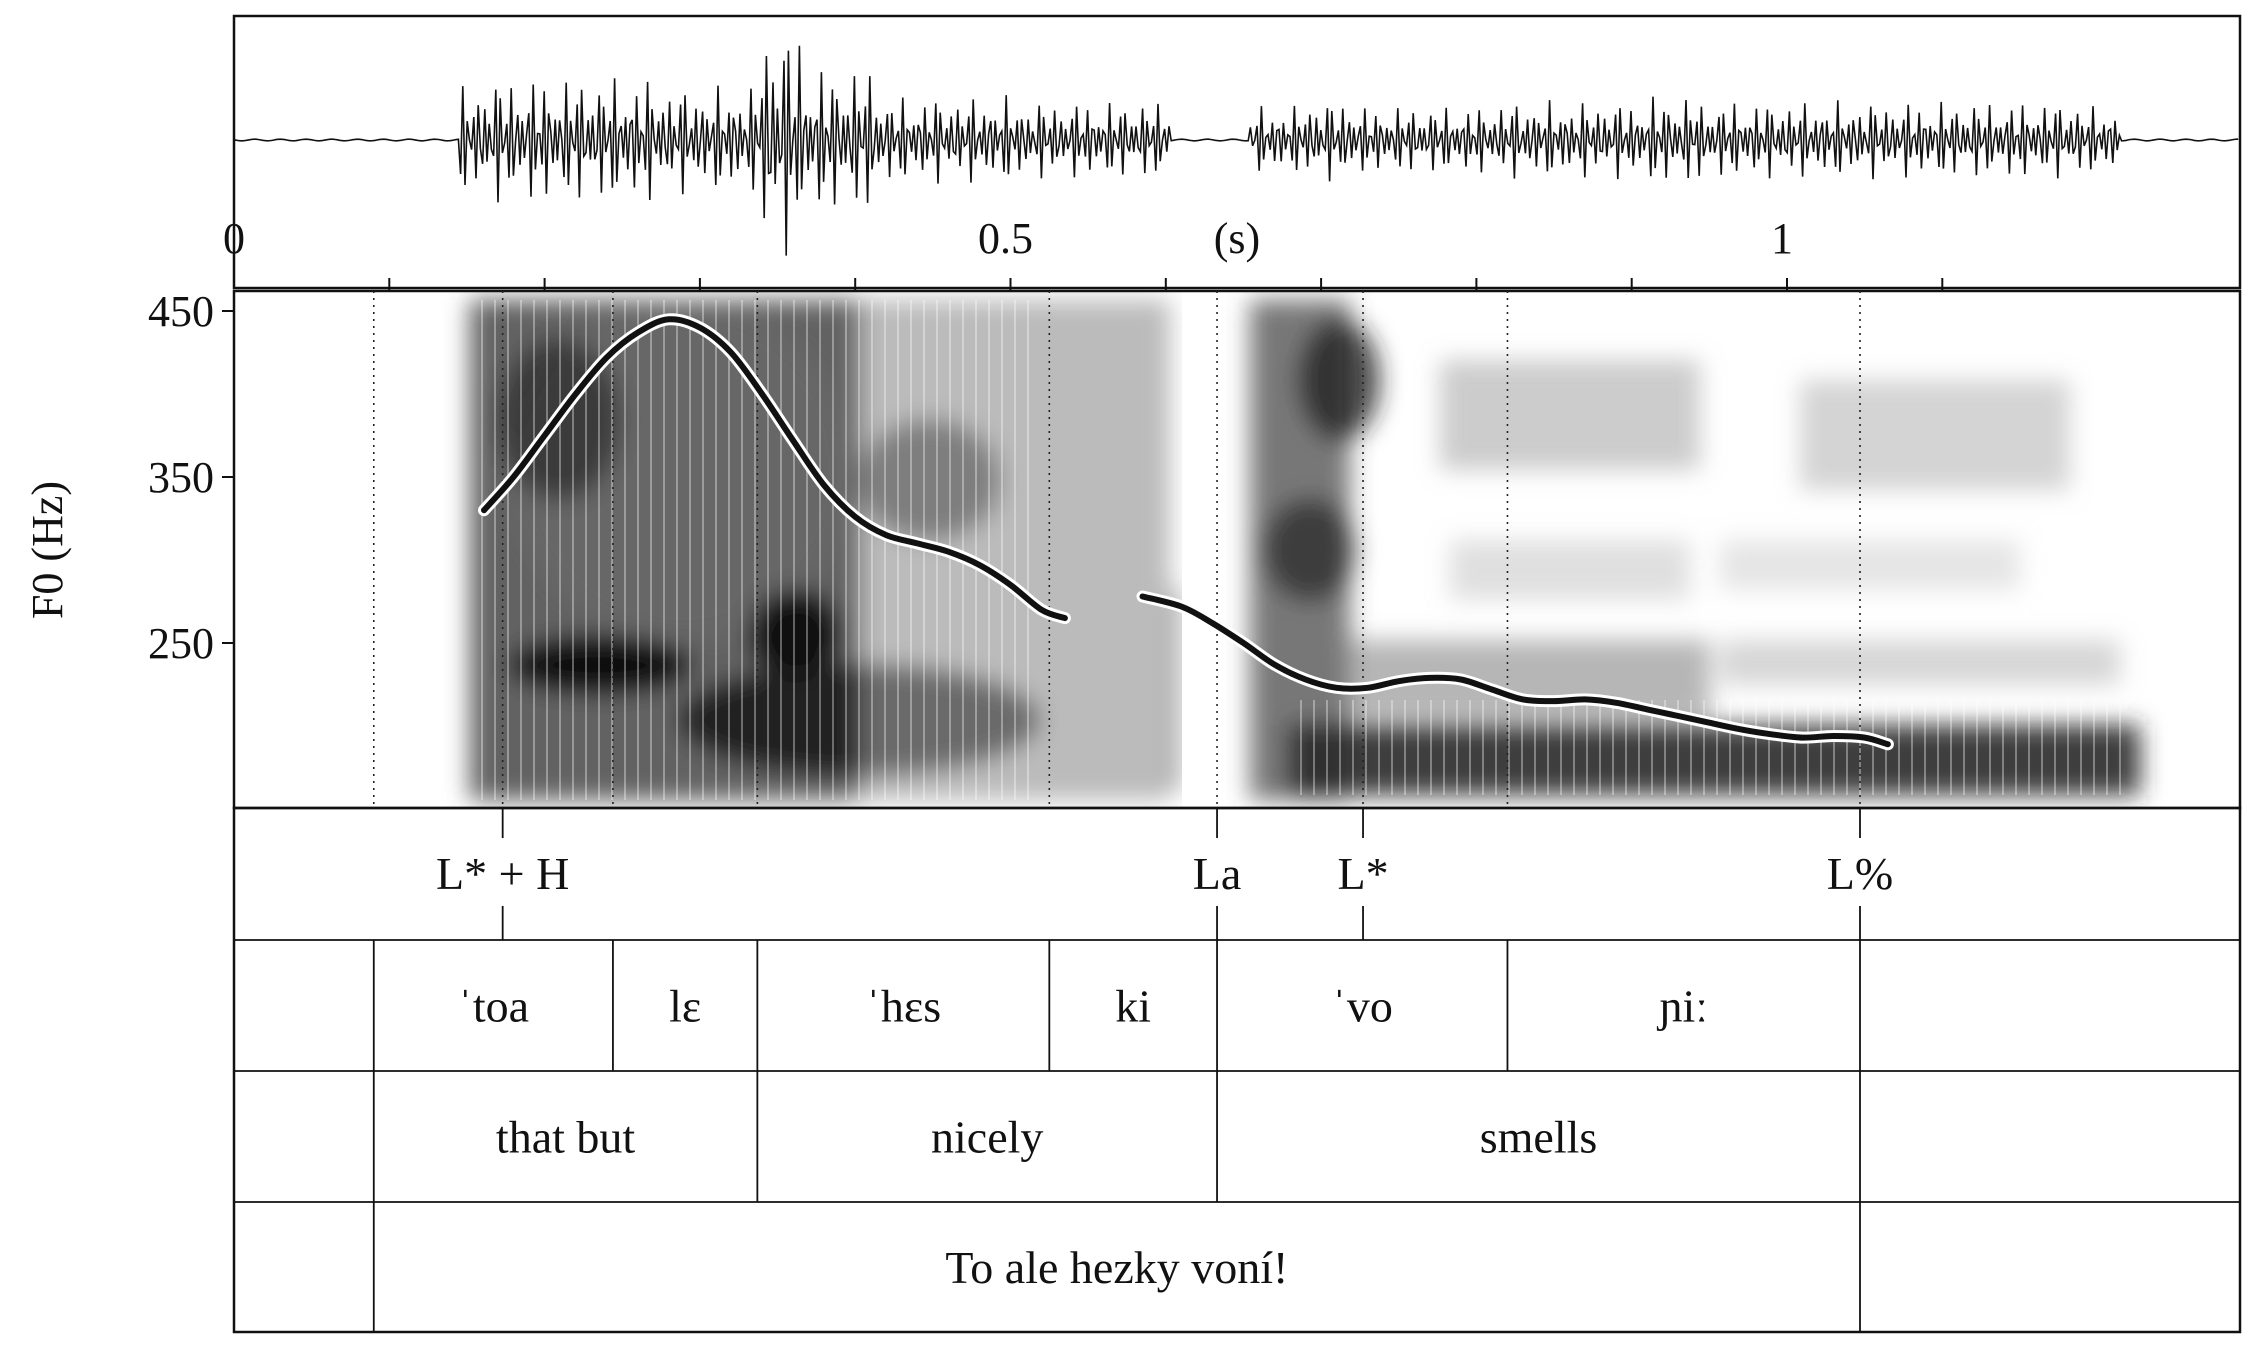 The image size is (2255, 1357). Describe the element at coordinates (1362, 873) in the screenshot. I see `tone-label: L*` at that location.